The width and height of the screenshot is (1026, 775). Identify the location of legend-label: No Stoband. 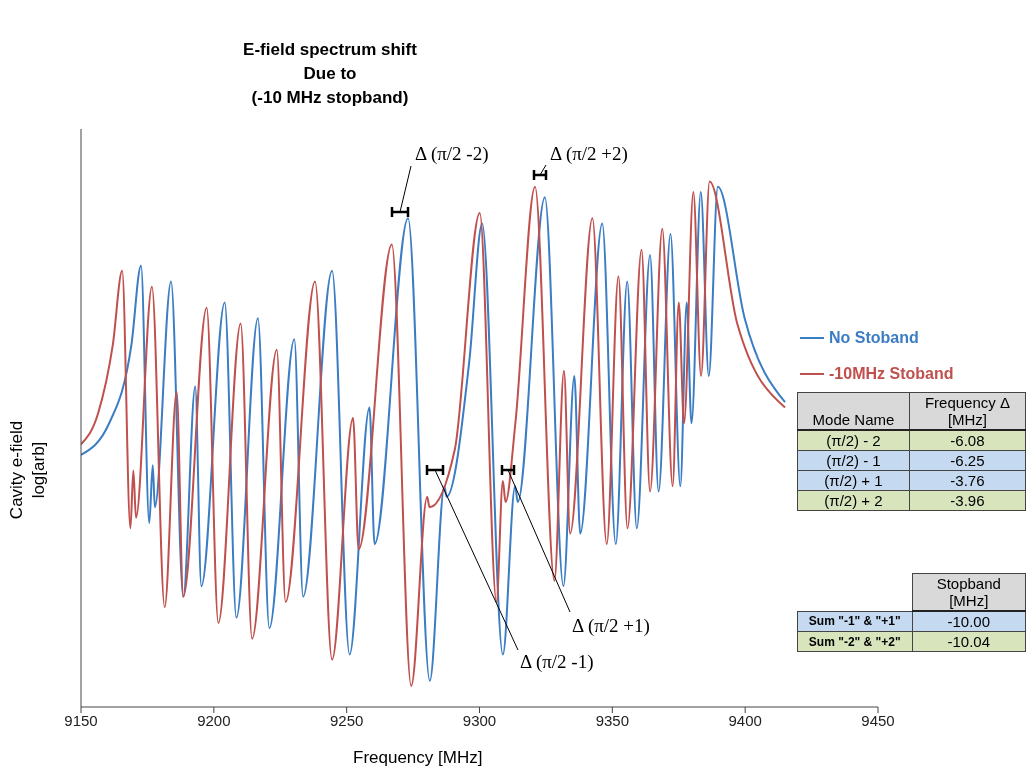
(874, 338).